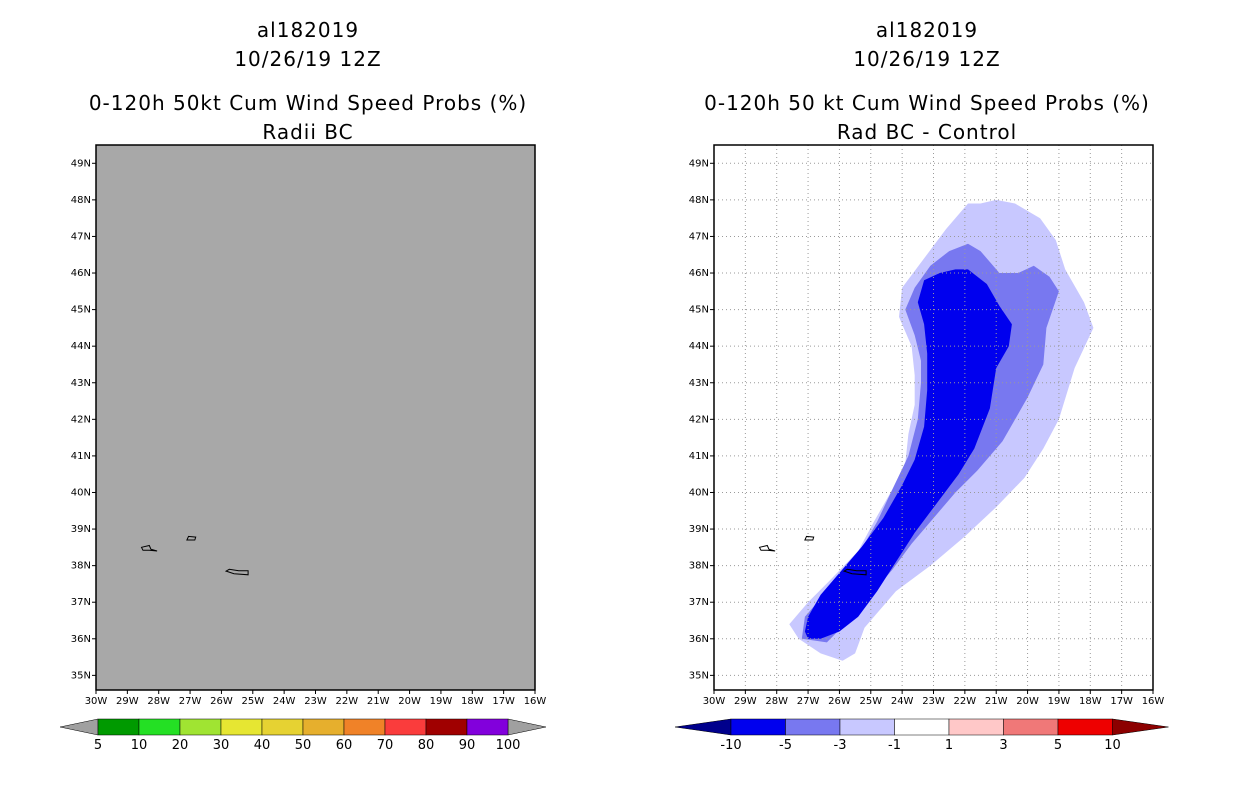  What do you see at coordinates (1112, 745) in the screenshot?
I see `right-colorbar-label: 10` at bounding box center [1112, 745].